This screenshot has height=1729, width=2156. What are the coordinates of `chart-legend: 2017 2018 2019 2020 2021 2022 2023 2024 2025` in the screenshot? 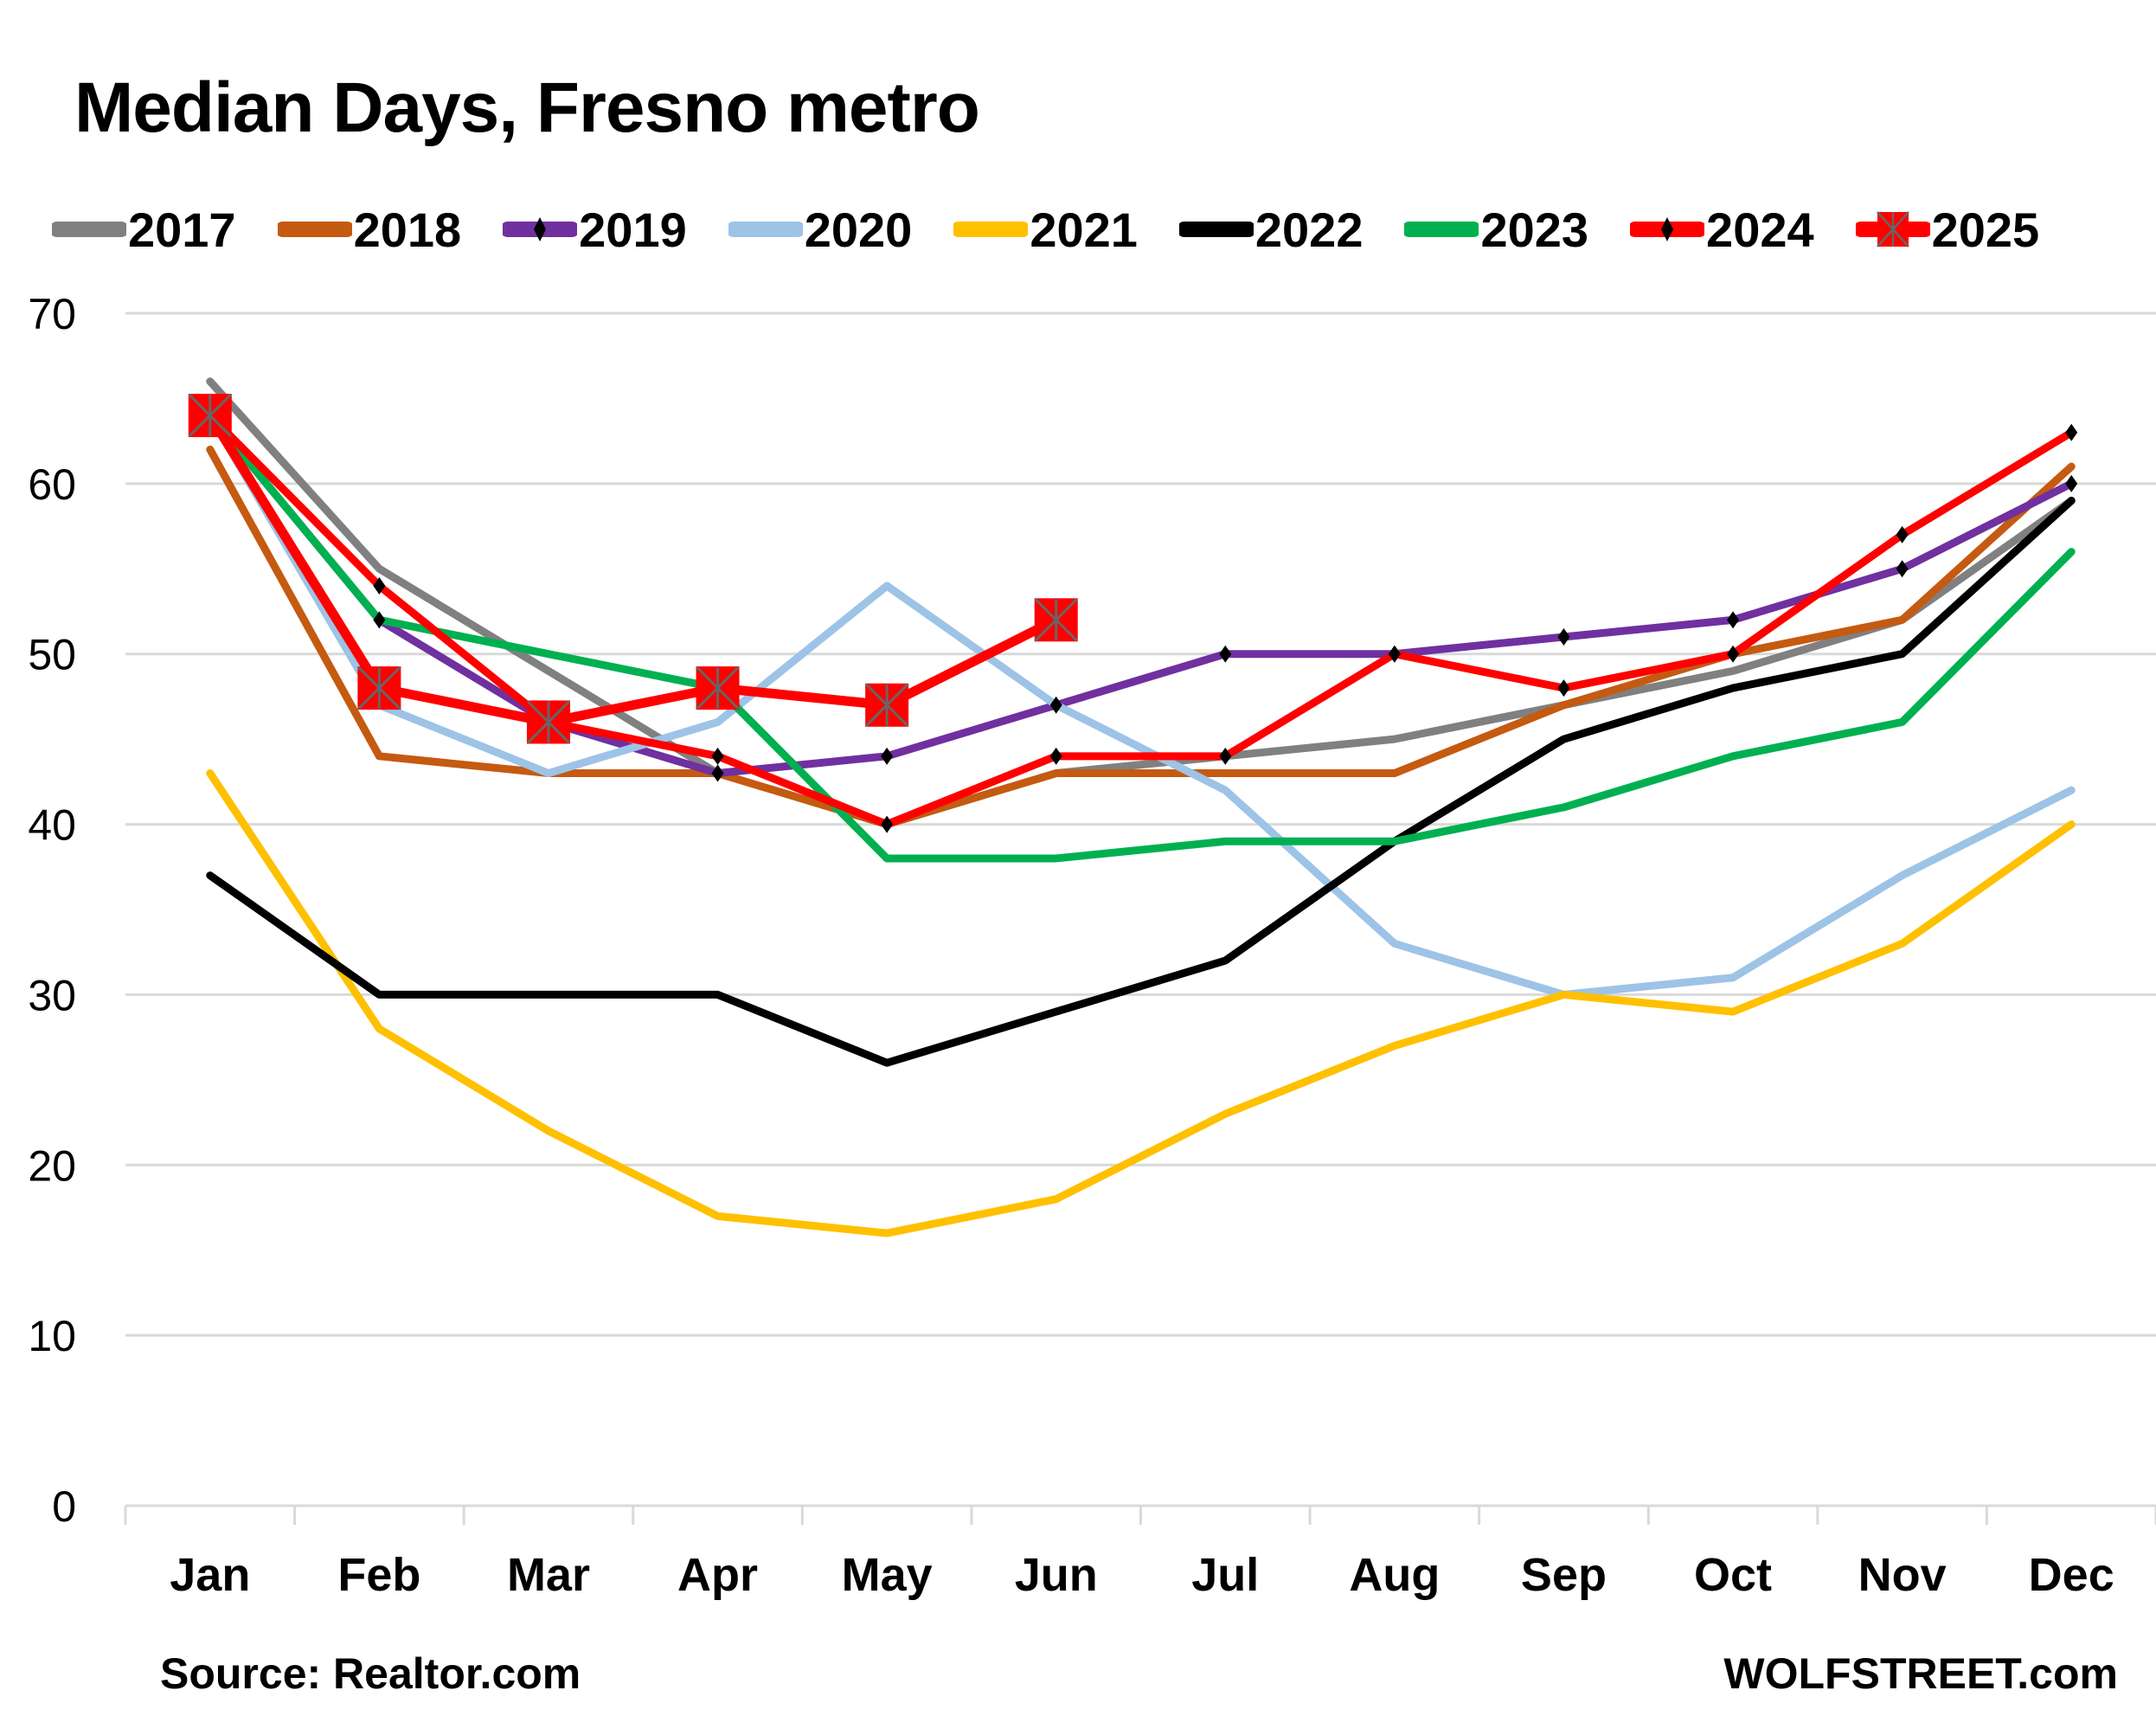 It's located at (1066, 229).